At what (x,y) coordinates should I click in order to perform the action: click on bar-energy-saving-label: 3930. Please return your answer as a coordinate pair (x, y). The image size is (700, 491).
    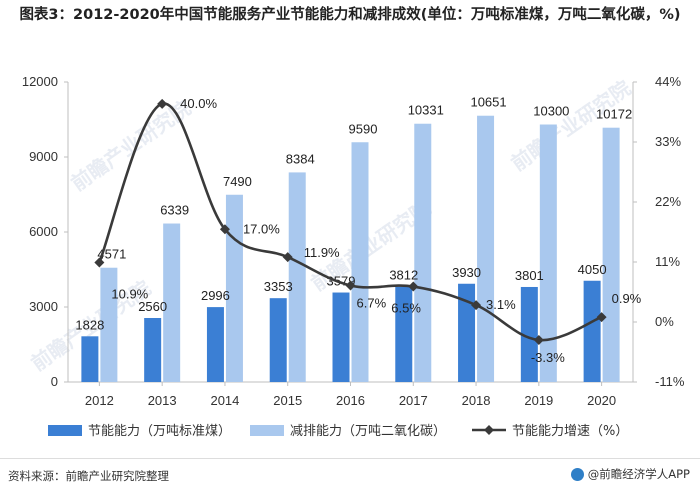
    Looking at the image, I should click on (466, 272).